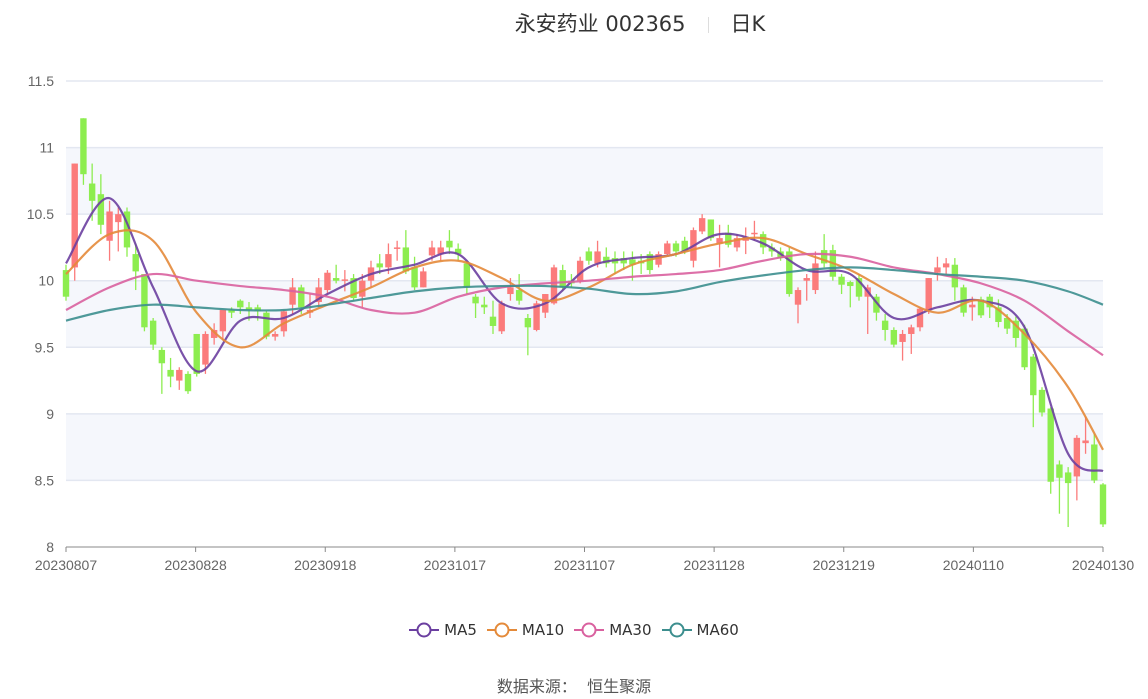 The width and height of the screenshot is (1148, 699). What do you see at coordinates (630, 630) in the screenshot?
I see `legend-label: MA30` at bounding box center [630, 630].